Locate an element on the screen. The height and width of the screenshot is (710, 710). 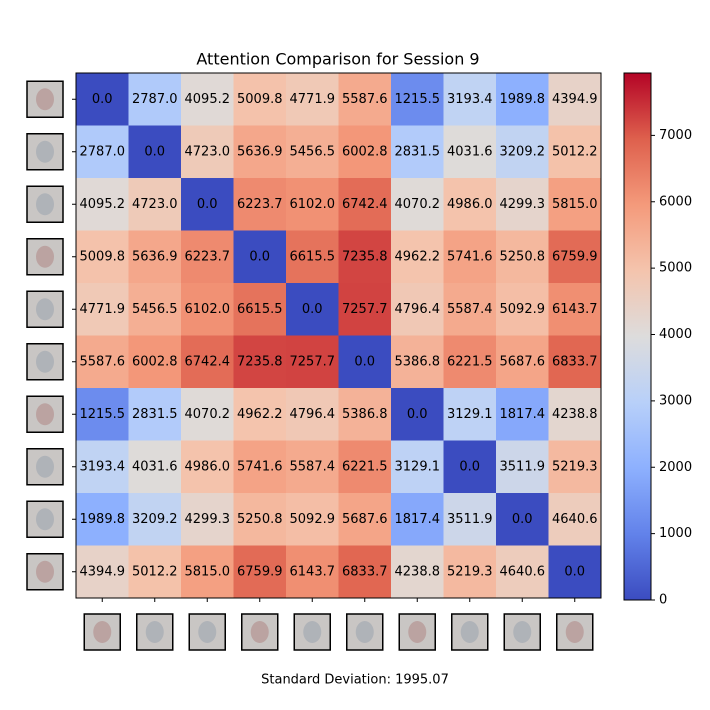
cell-label: 4962.2 is located at coordinates (418, 256).